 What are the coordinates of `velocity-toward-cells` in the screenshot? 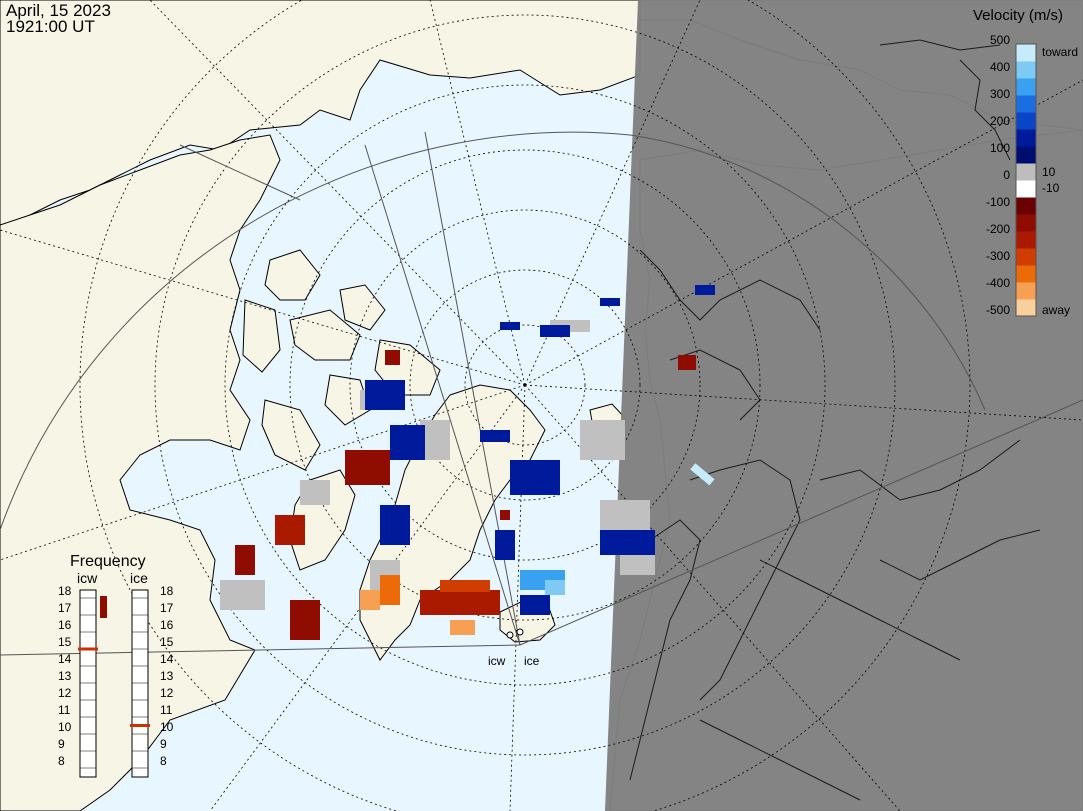 It's located at (540, 450).